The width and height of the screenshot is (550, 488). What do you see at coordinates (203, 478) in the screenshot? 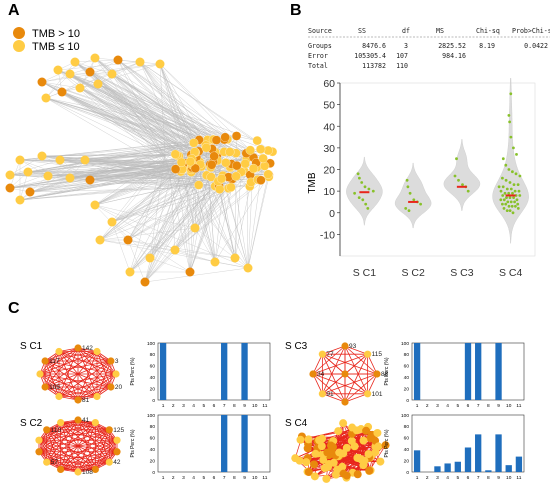
I see `bar-x-tick-label: 5` at bounding box center [203, 478].